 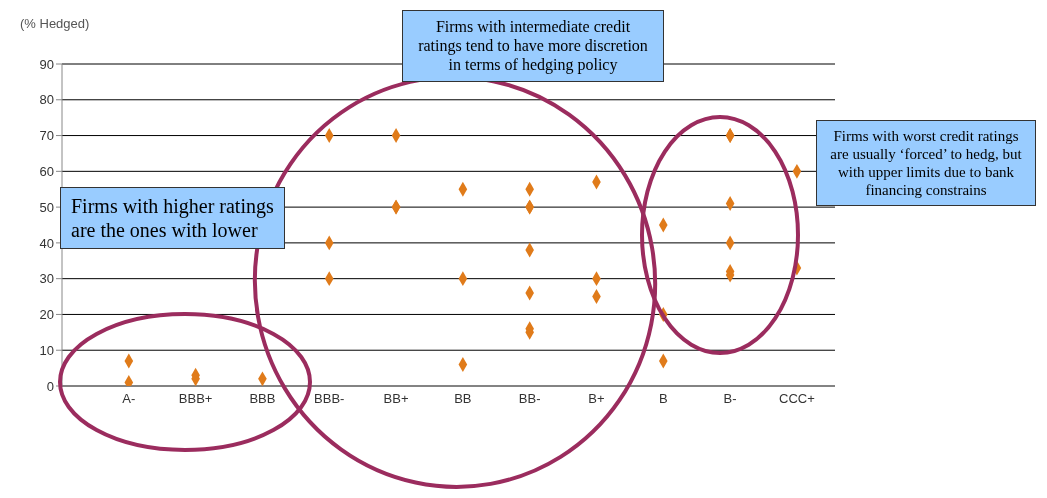 What do you see at coordinates (195, 399) in the screenshot?
I see `x-tick-label: BBB+` at bounding box center [195, 399].